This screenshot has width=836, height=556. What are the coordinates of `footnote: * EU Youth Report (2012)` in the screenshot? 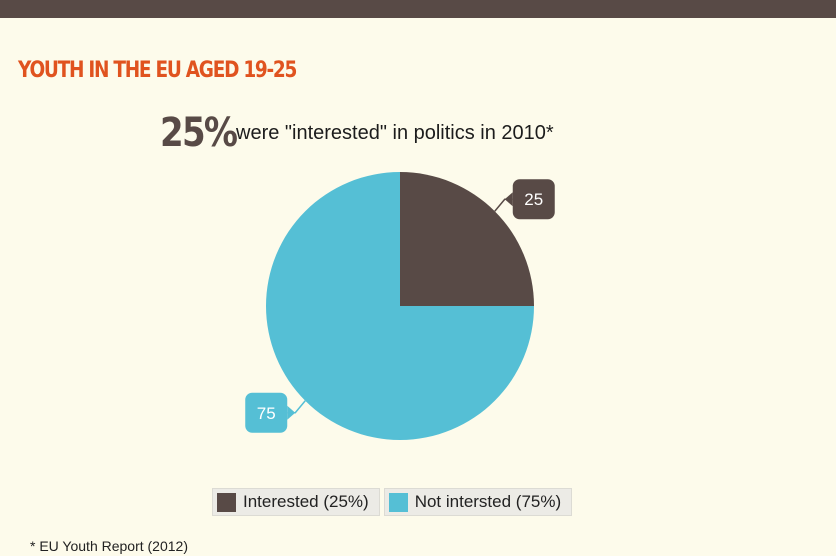 It's located at (109, 546).